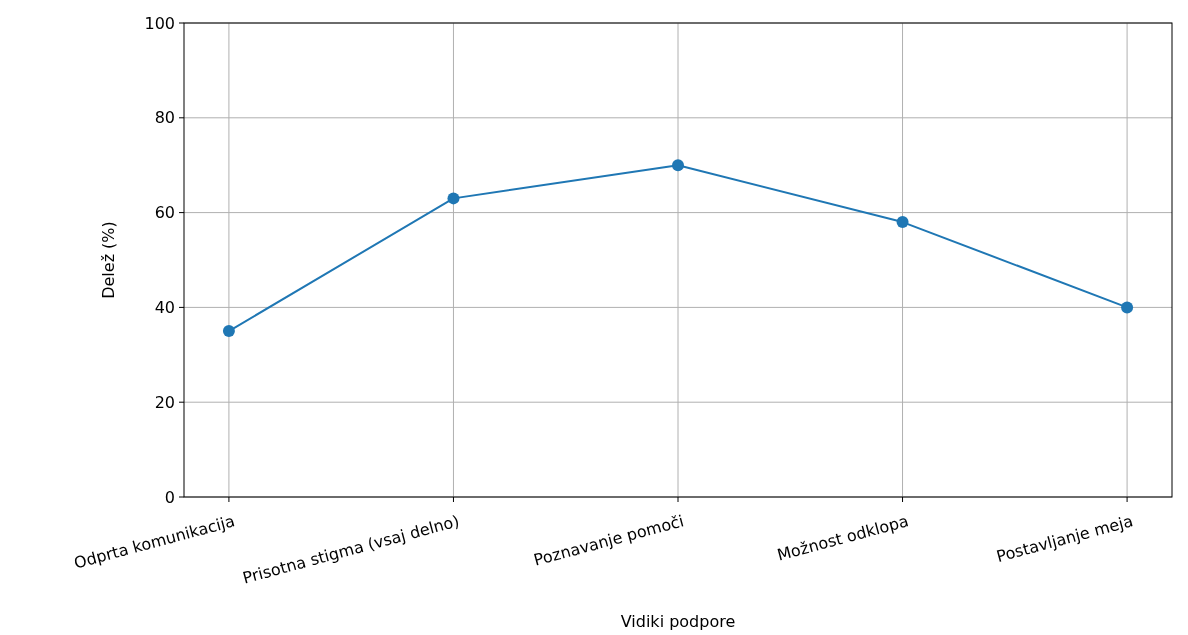 This screenshot has height=635, width=1188. What do you see at coordinates (164, 213) in the screenshot?
I see `y-tick-label: 60` at bounding box center [164, 213].